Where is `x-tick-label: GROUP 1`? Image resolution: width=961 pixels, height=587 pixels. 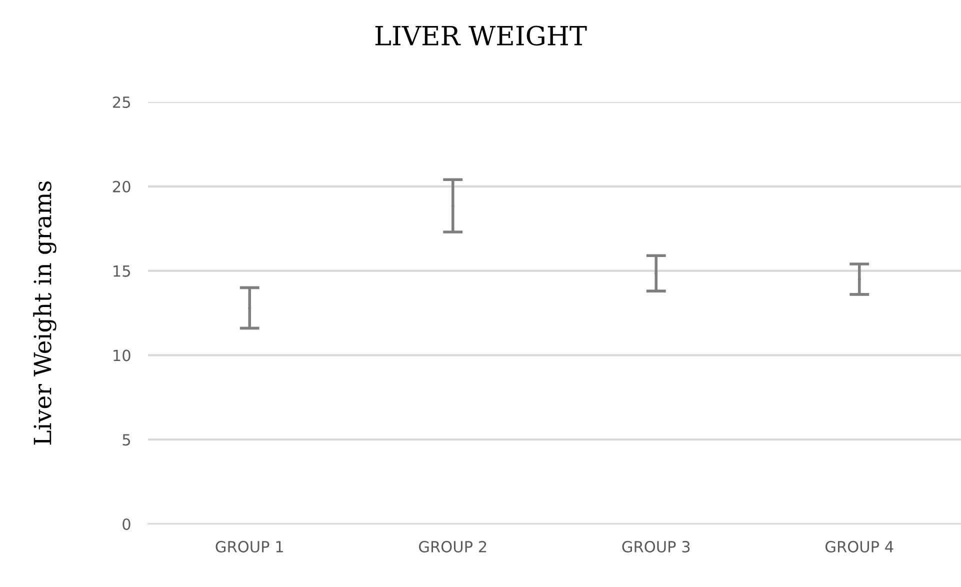
x-tick-label: GROUP 1 is located at coordinates (249, 546).